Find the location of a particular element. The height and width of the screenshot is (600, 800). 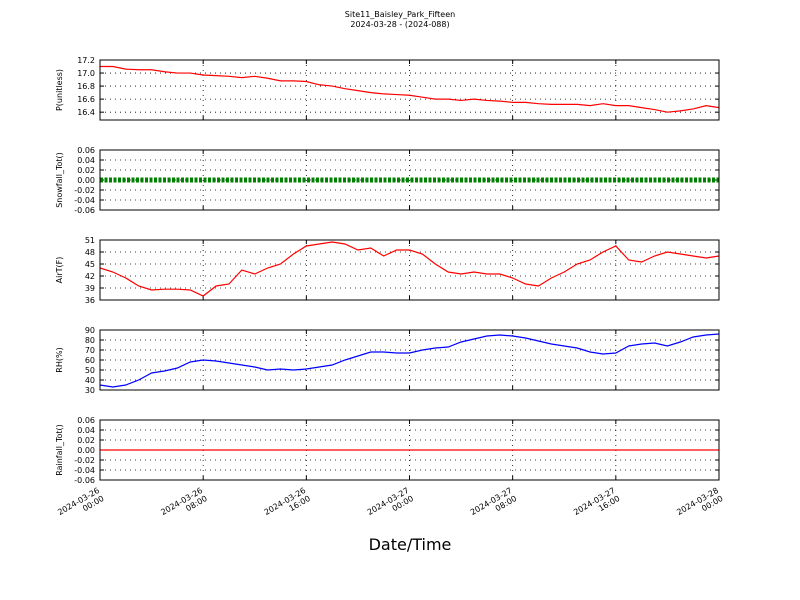

y-tick-label: 16.6 is located at coordinates (86, 99).